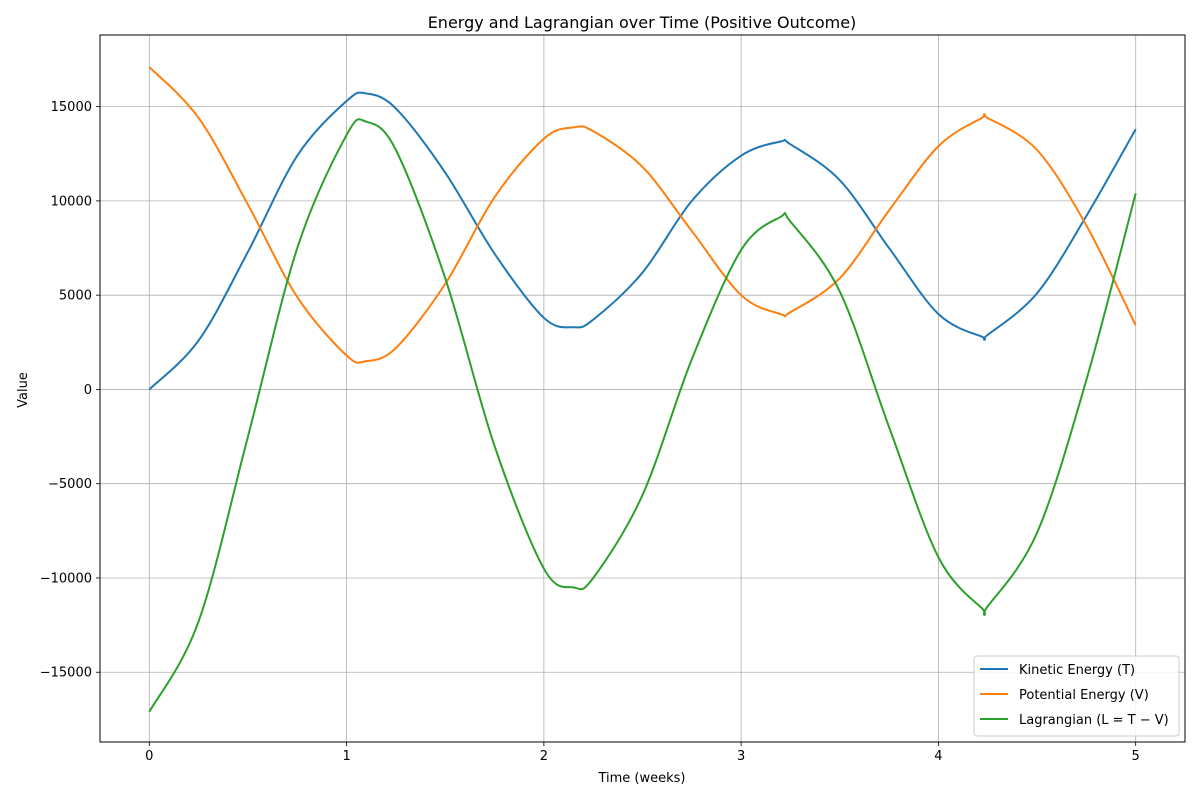 Image resolution: width=1200 pixels, height=800 pixels. What do you see at coordinates (1084, 695) in the screenshot?
I see `legend-label-potential: Potential Energy (V)` at bounding box center [1084, 695].